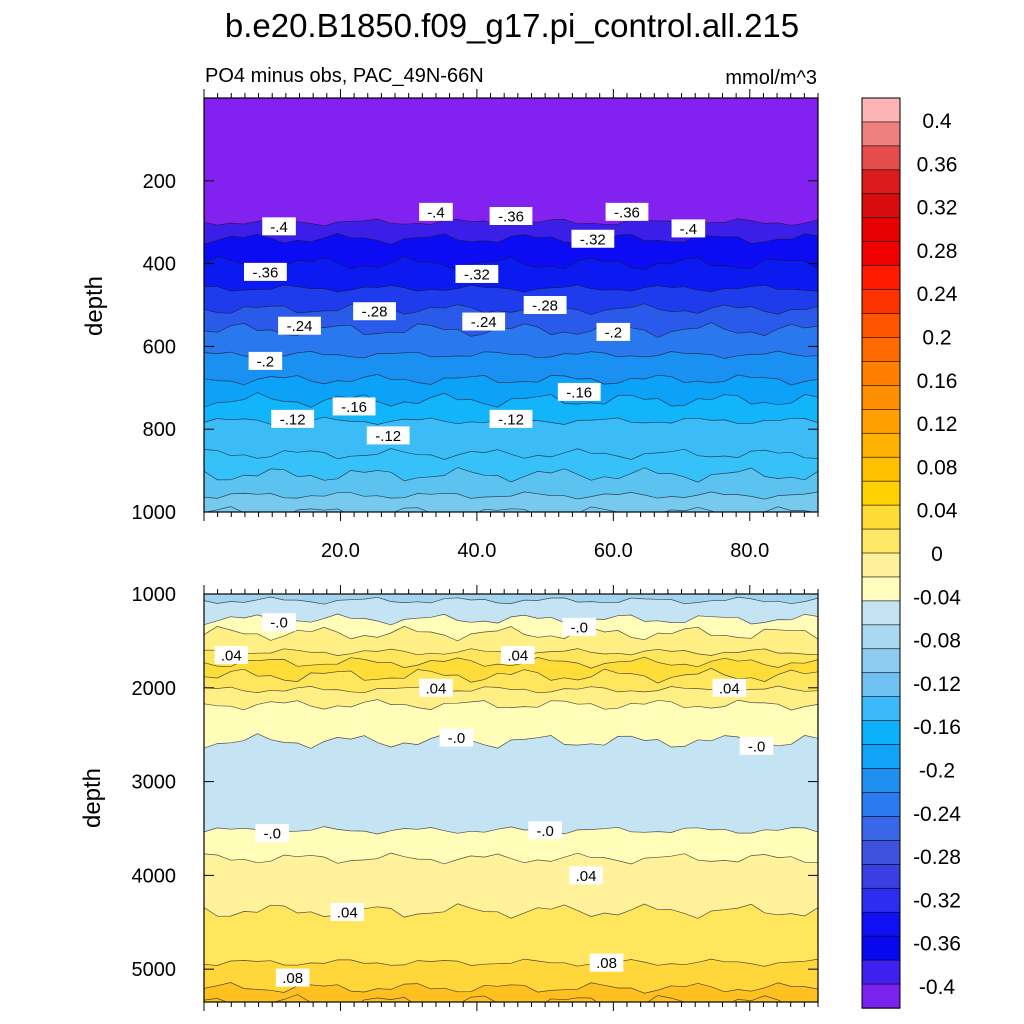  Describe the element at coordinates (92, 798) in the screenshot. I see `lower-y-axis-label: depth` at that location.